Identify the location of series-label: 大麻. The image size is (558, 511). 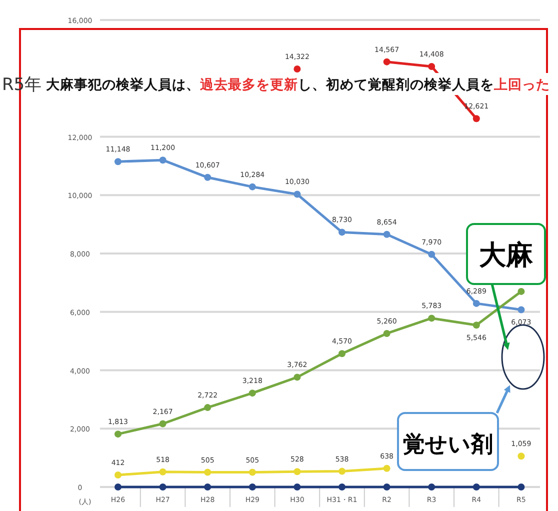
(506, 255).